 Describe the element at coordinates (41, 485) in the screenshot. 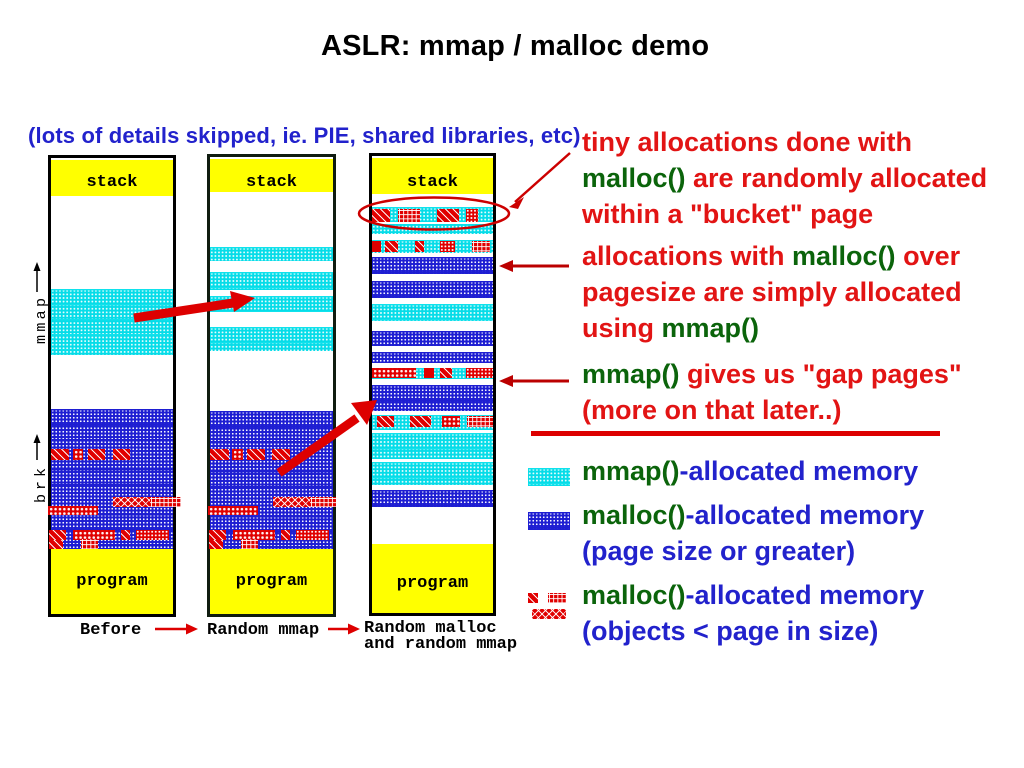

I see `svg-text: brk` at that location.